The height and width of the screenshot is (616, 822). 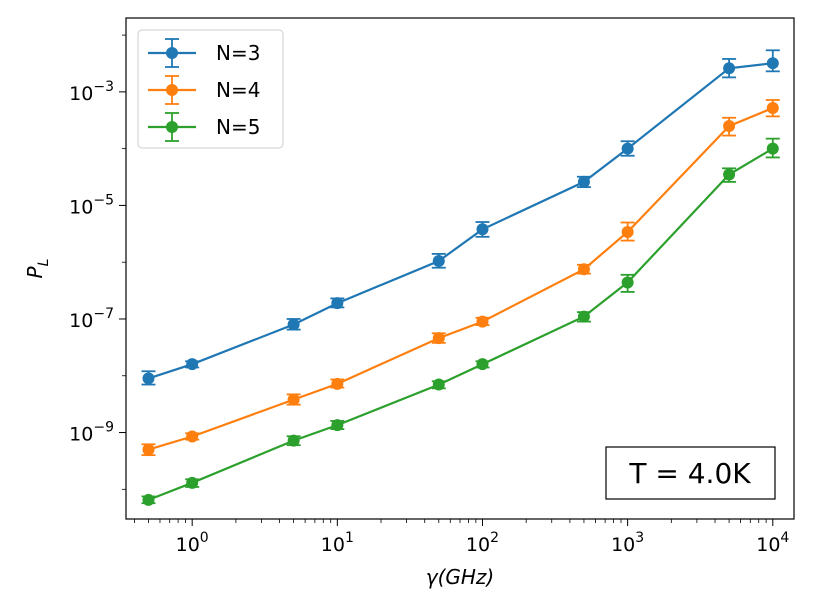 I want to click on legend-label: N=4, so click(x=238, y=90).